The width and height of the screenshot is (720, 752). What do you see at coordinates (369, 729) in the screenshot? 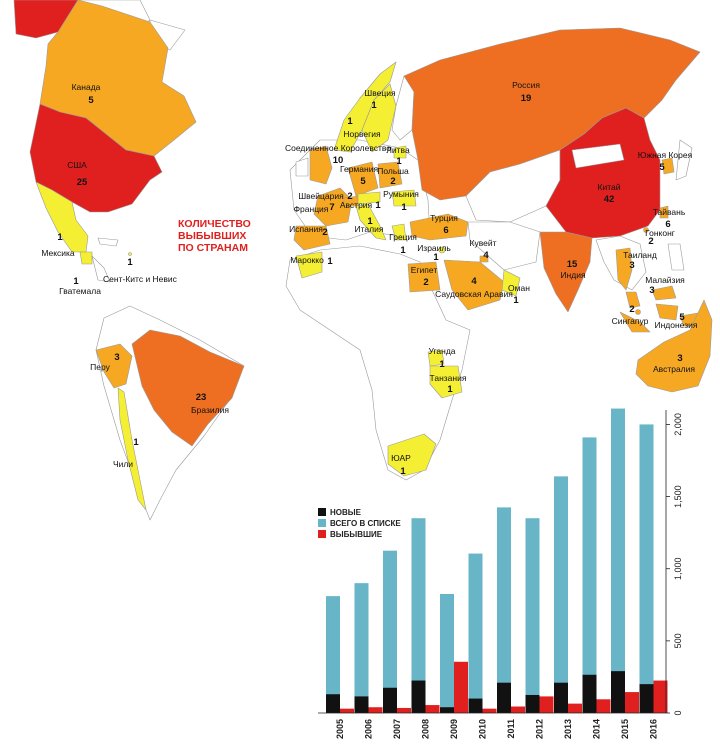
I see `x-tick-2006: 2006` at bounding box center [369, 729].